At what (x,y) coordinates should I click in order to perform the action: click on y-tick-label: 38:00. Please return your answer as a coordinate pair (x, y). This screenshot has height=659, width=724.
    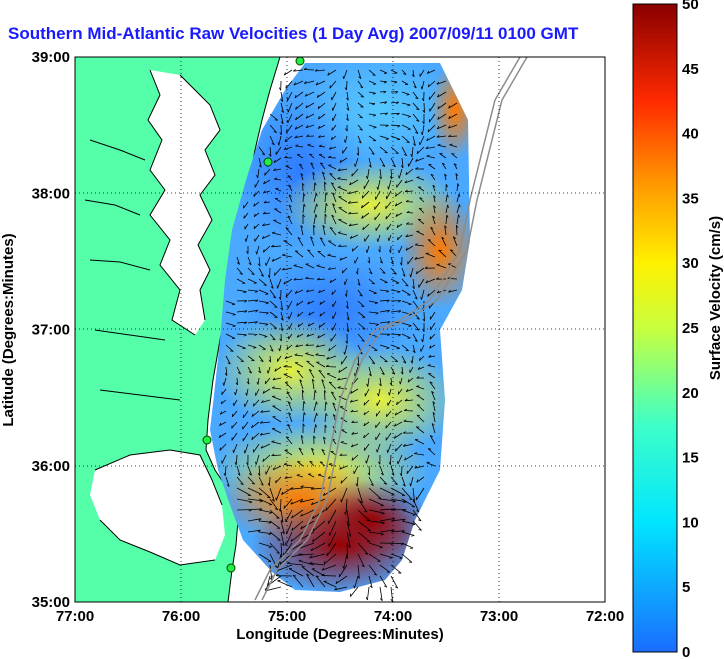
    Looking at the image, I should click on (51, 193).